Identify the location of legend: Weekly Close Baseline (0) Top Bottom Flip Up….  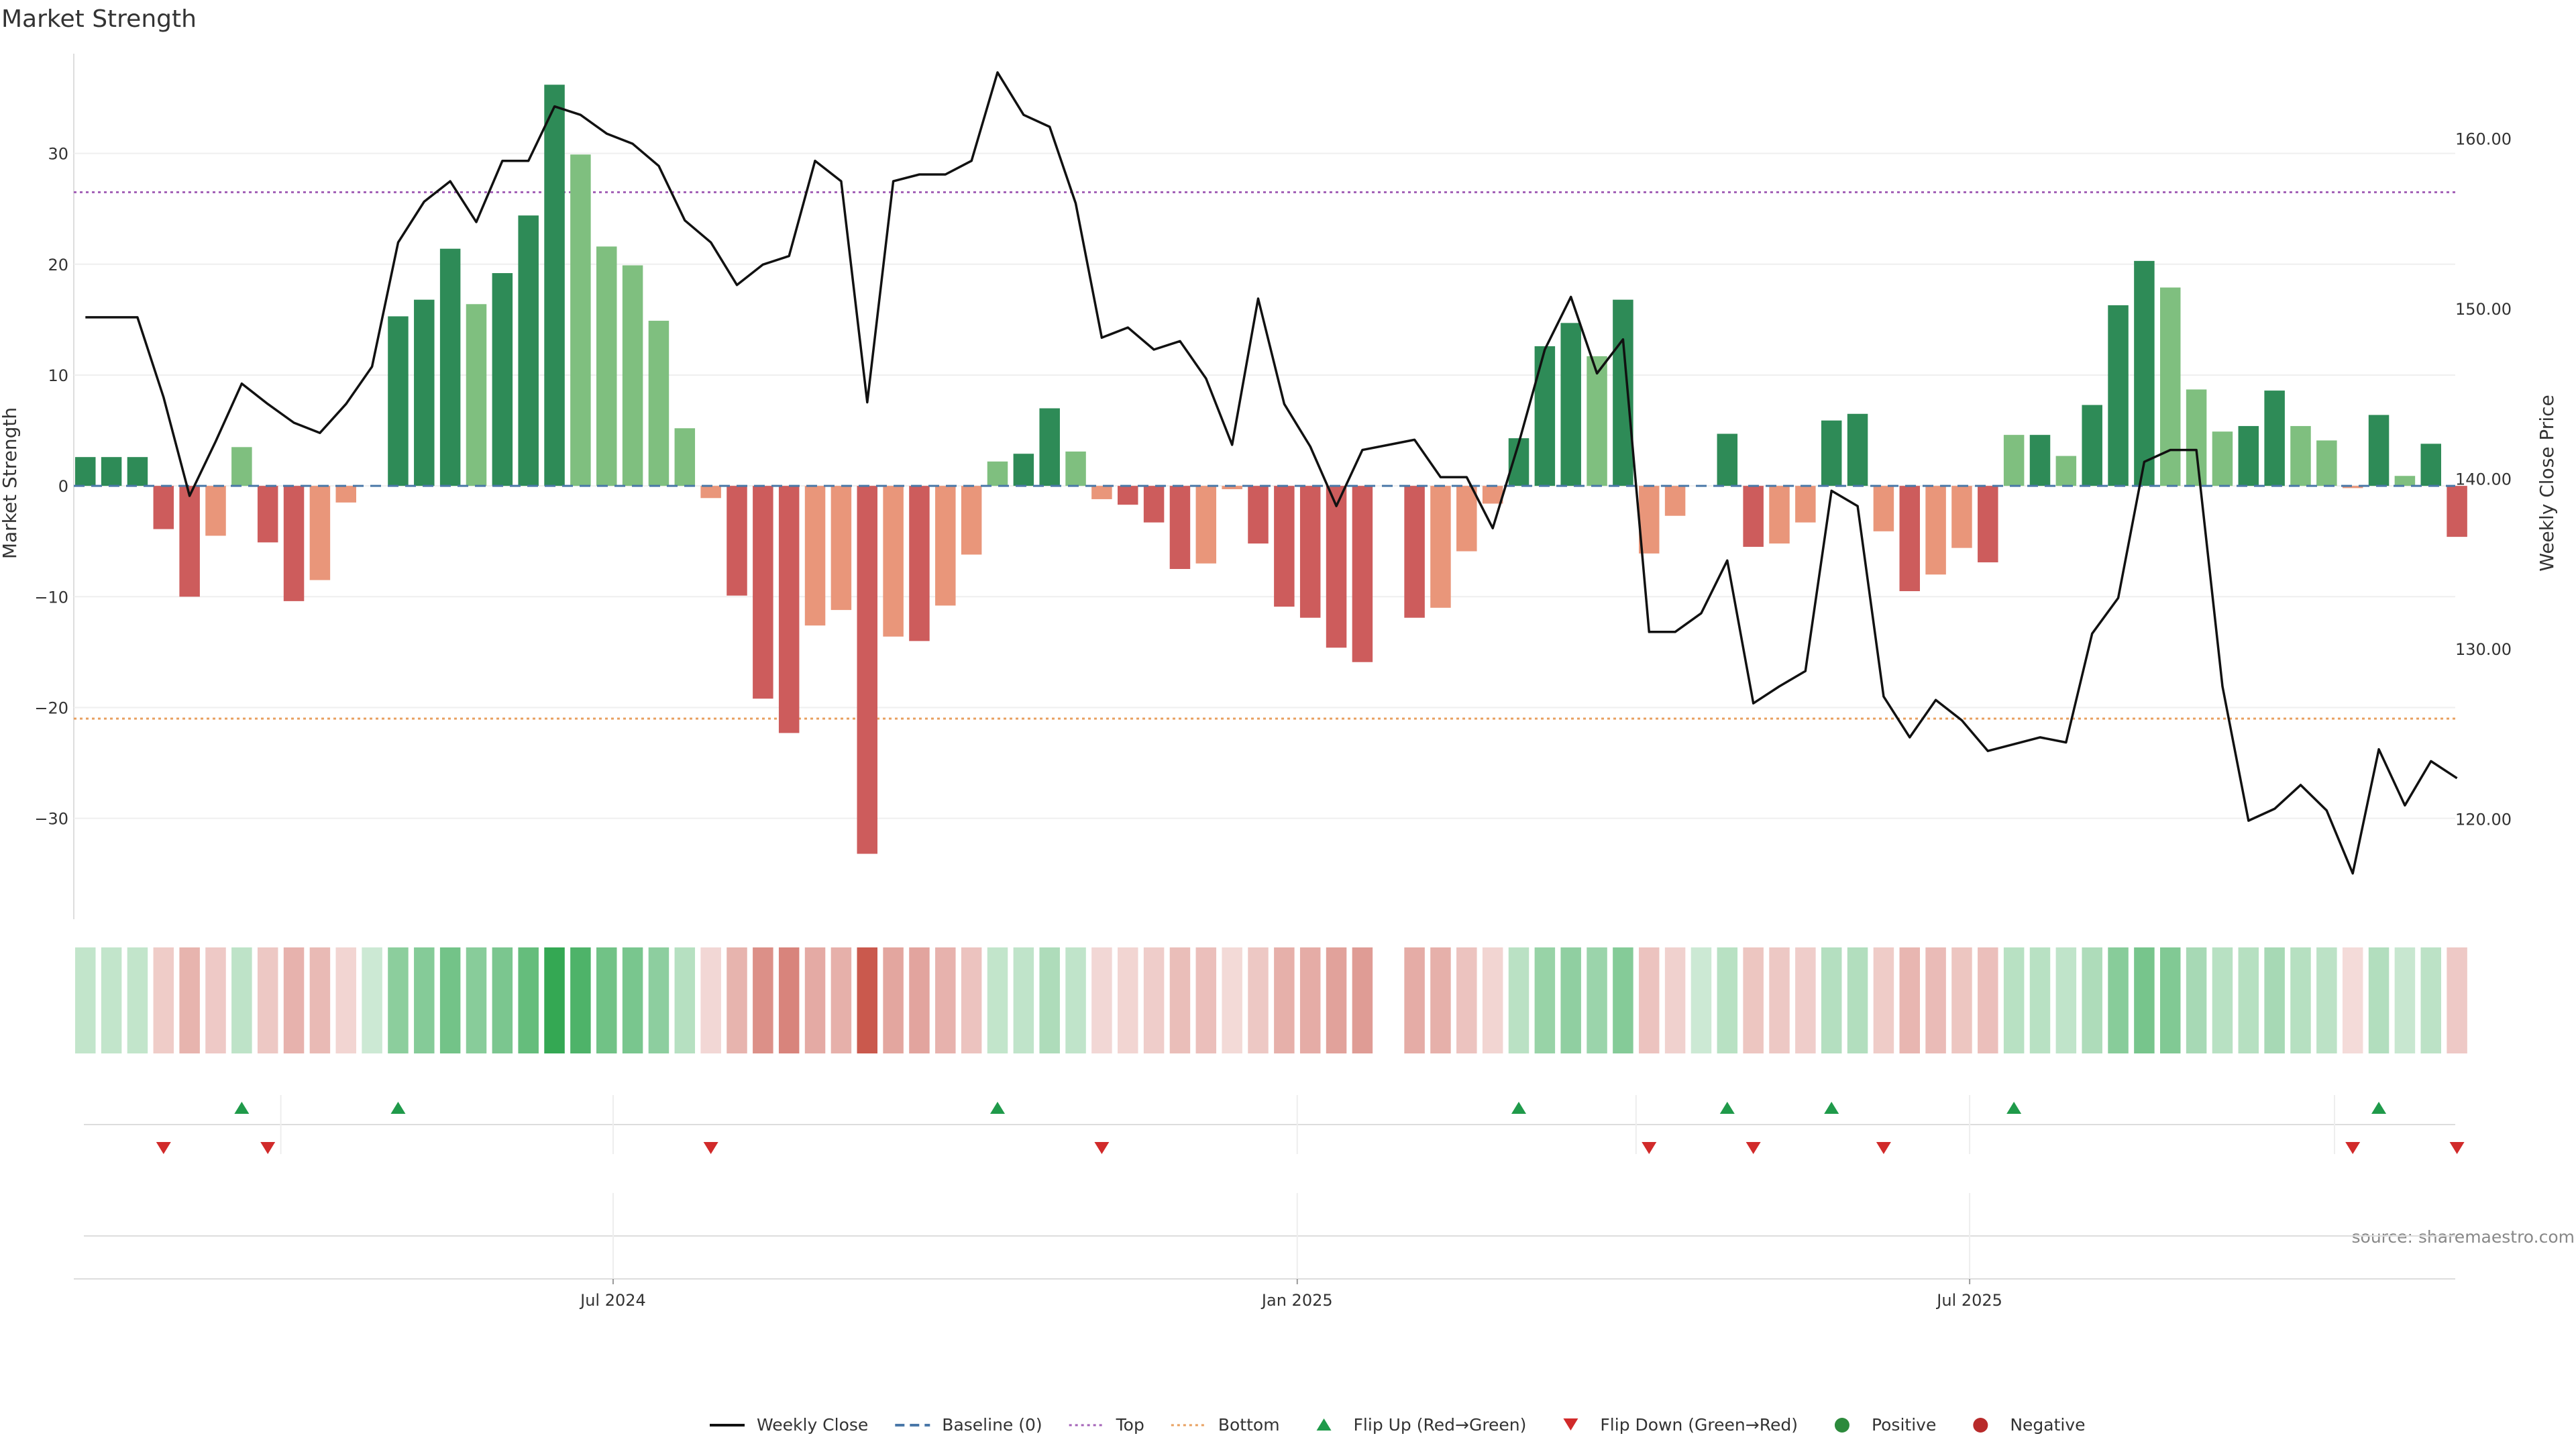
(1398, 1425).